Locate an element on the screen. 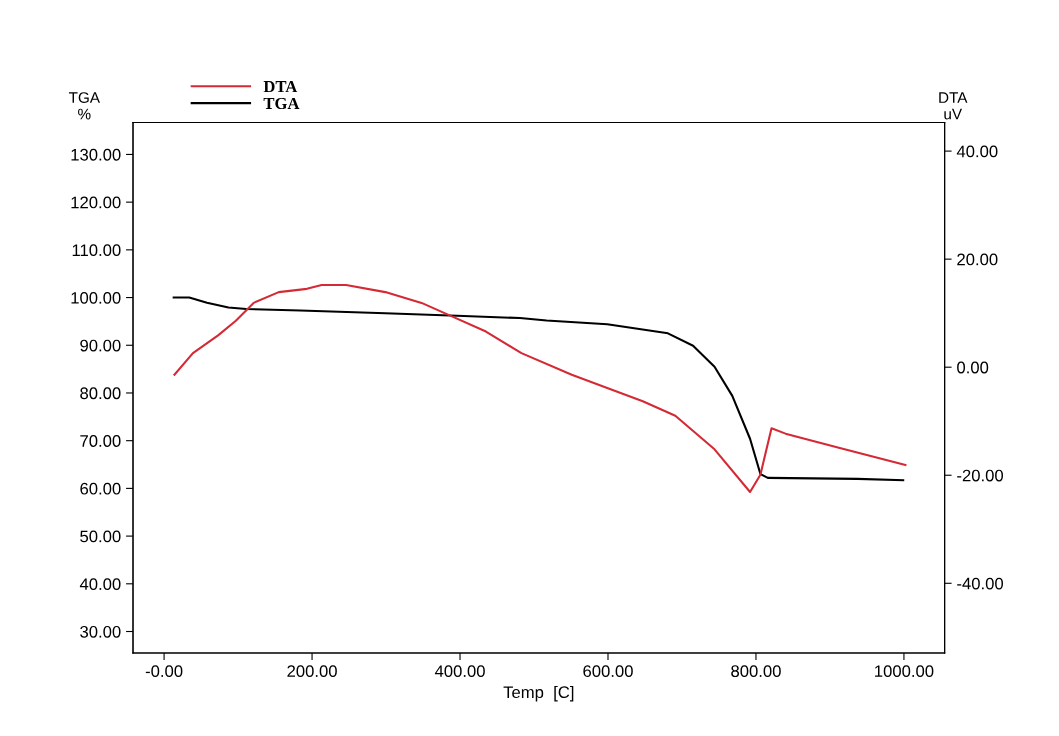  y-tick-label: 40.00 is located at coordinates (100, 584).